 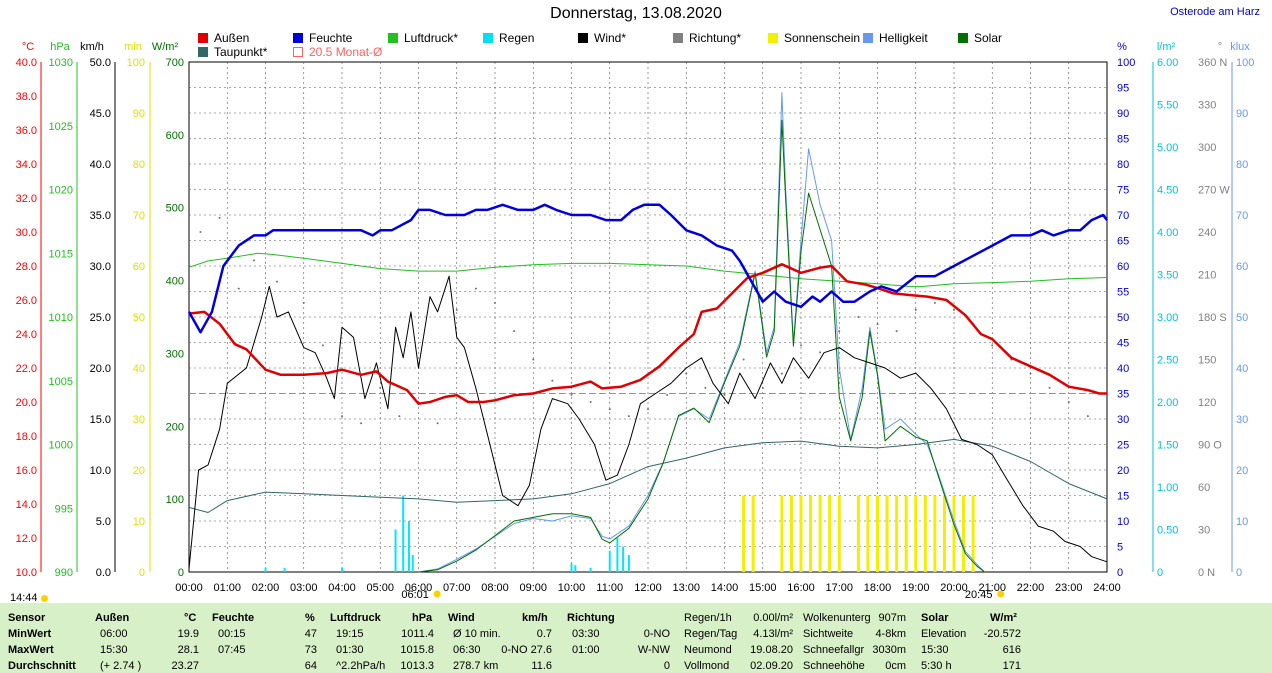 I want to click on axis-wind-tick: 25.0, so click(x=100, y=318).